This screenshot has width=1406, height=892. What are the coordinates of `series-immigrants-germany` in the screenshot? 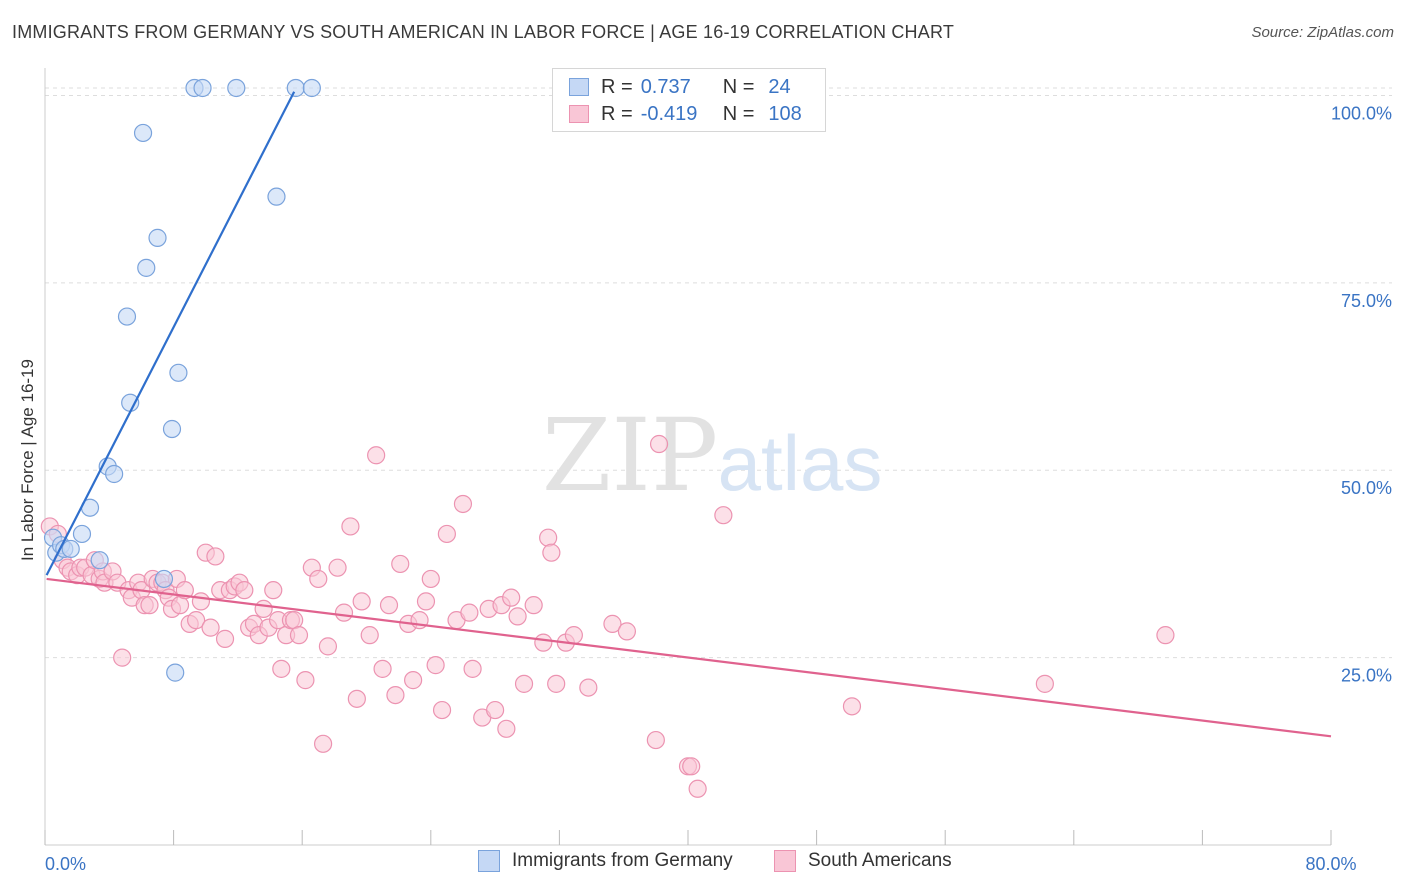 It's located at (182, 380).